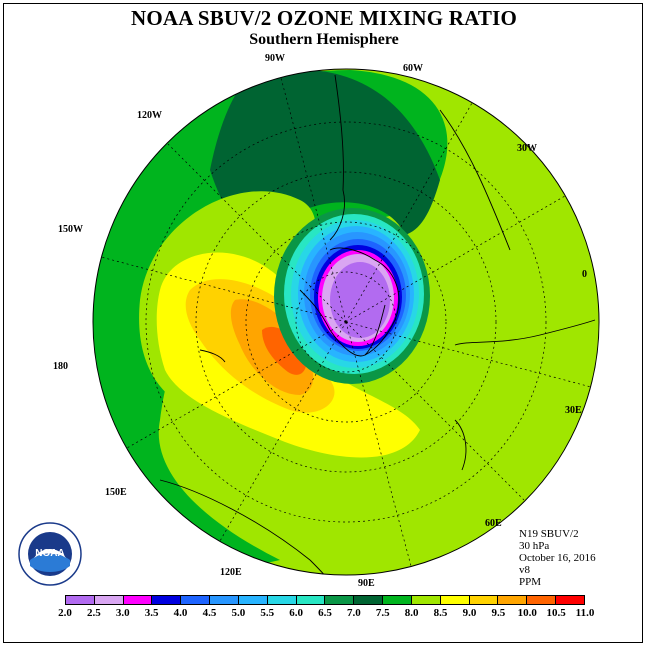 The height and width of the screenshot is (648, 648). Describe the element at coordinates (275, 58) in the screenshot. I see `lon-label-90w: 90W` at that location.